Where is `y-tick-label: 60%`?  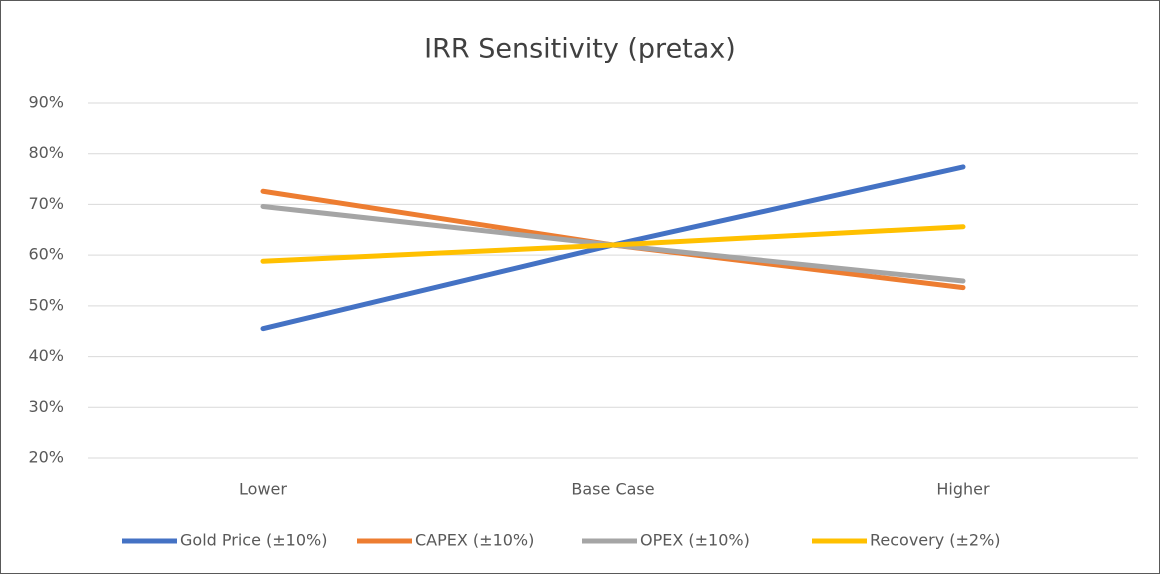
y-tick-label: 60% is located at coordinates (46, 254).